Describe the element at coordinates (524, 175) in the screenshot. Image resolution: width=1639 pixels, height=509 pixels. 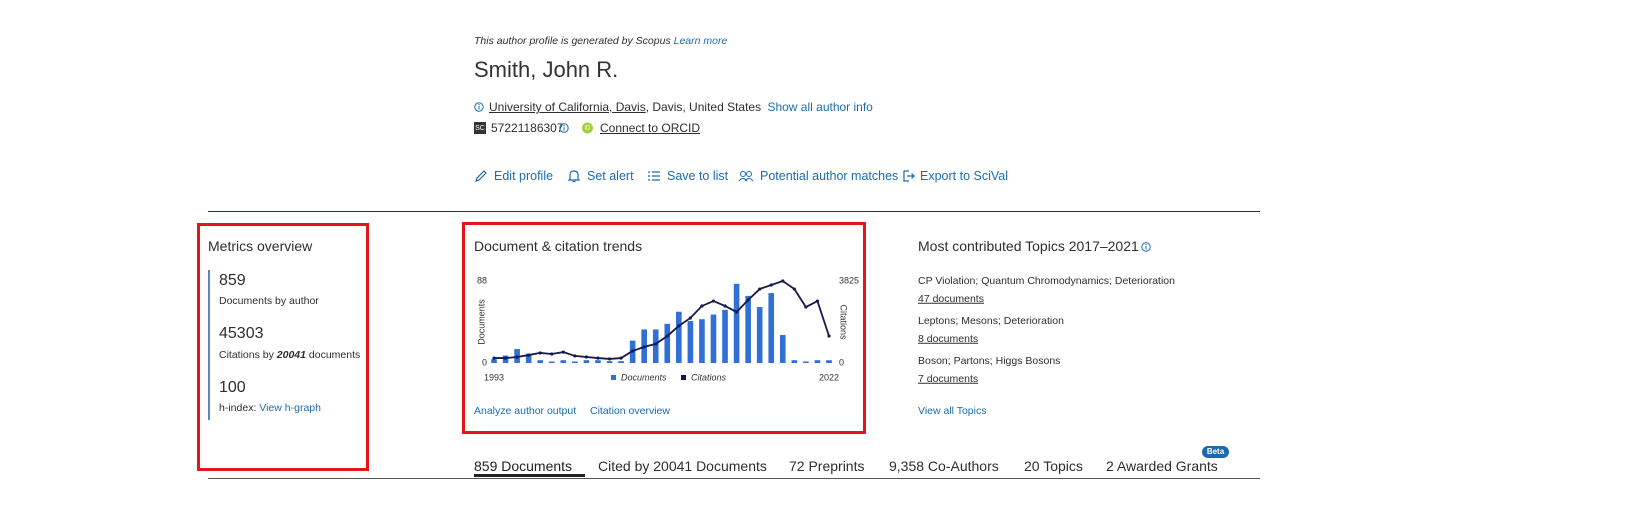
I see `action-link: Edit profile` at that location.